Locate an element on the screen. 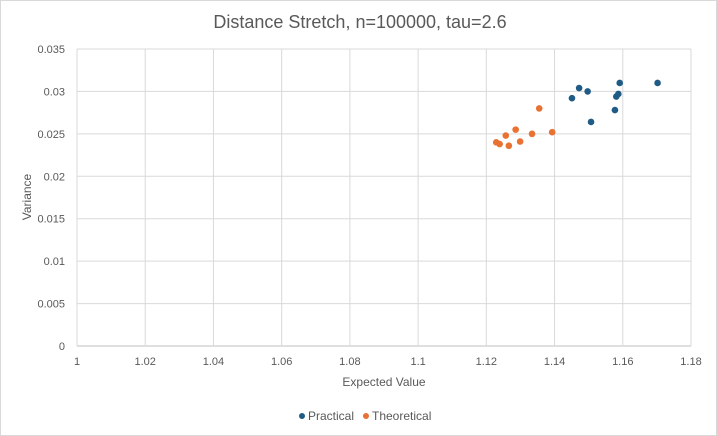 Image resolution: width=717 pixels, height=436 pixels. x-axis-ticks: 1 1.02 1.04 1.06 1.08 1.1 1.12 1.14 1.16 1.18 is located at coordinates (388, 362).